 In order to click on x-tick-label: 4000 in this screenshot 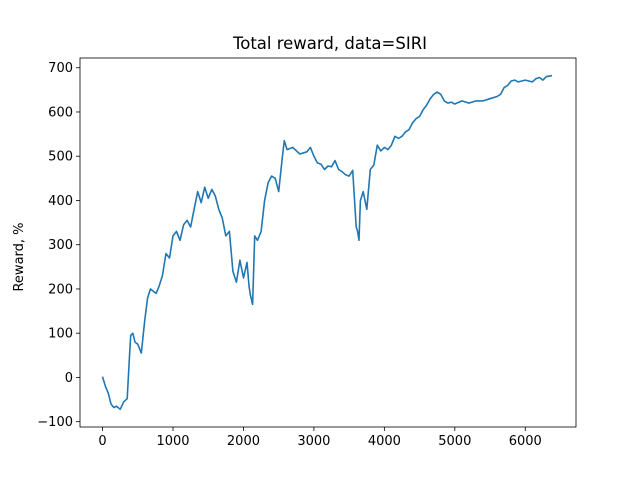, I will do `click(384, 441)`.